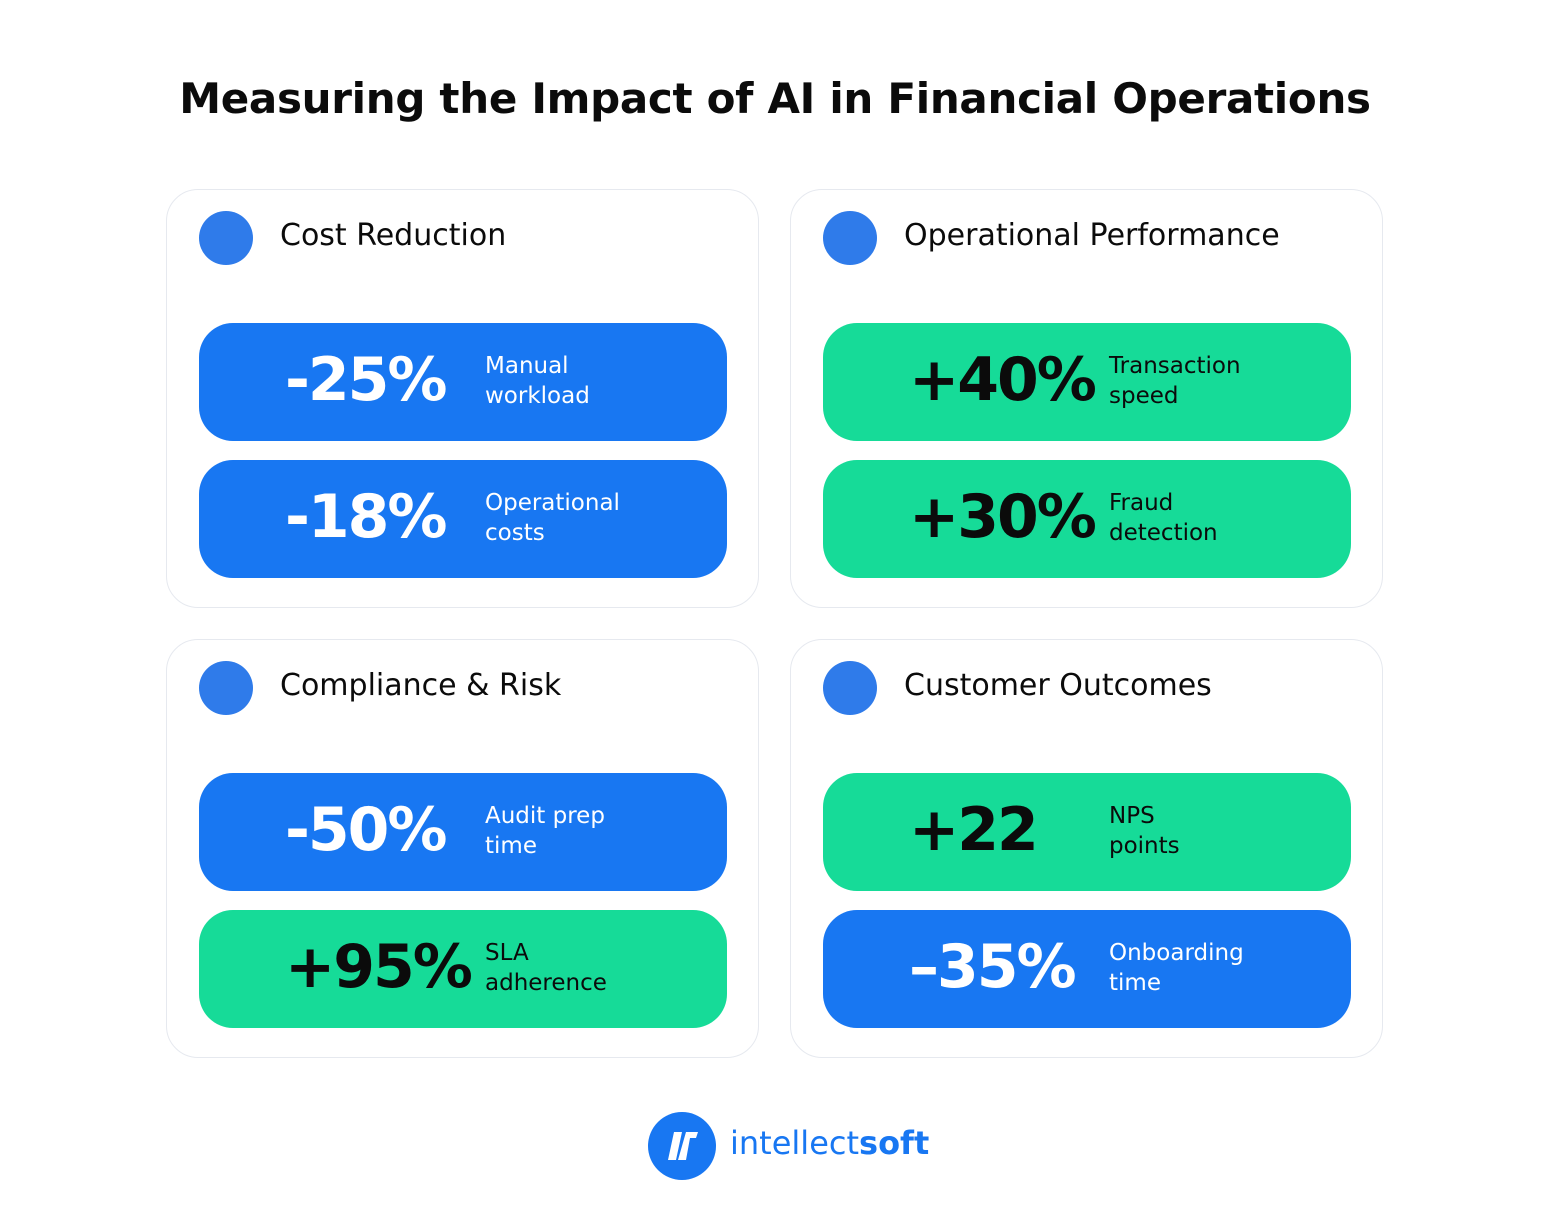 The width and height of the screenshot is (1550, 1216). I want to click on metric-value: +40%, so click(1003, 380).